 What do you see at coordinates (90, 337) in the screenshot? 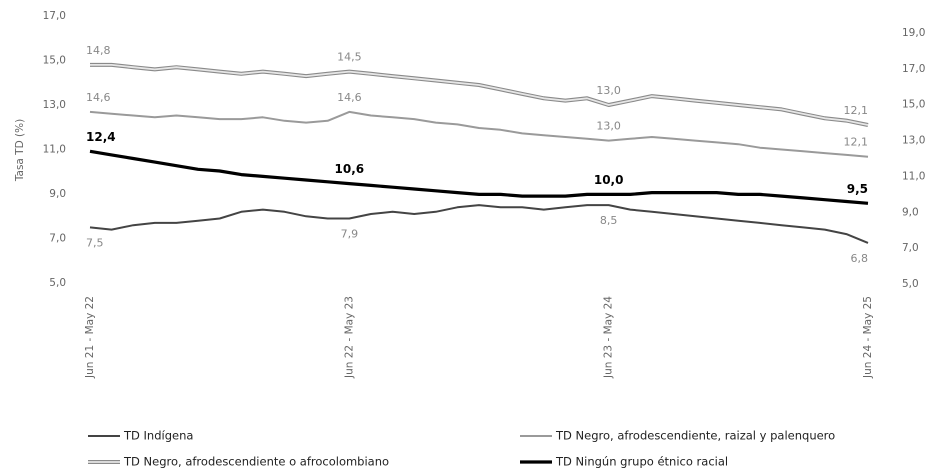
I see `x-tick-label: Jun 21 - May 22` at bounding box center [90, 337].